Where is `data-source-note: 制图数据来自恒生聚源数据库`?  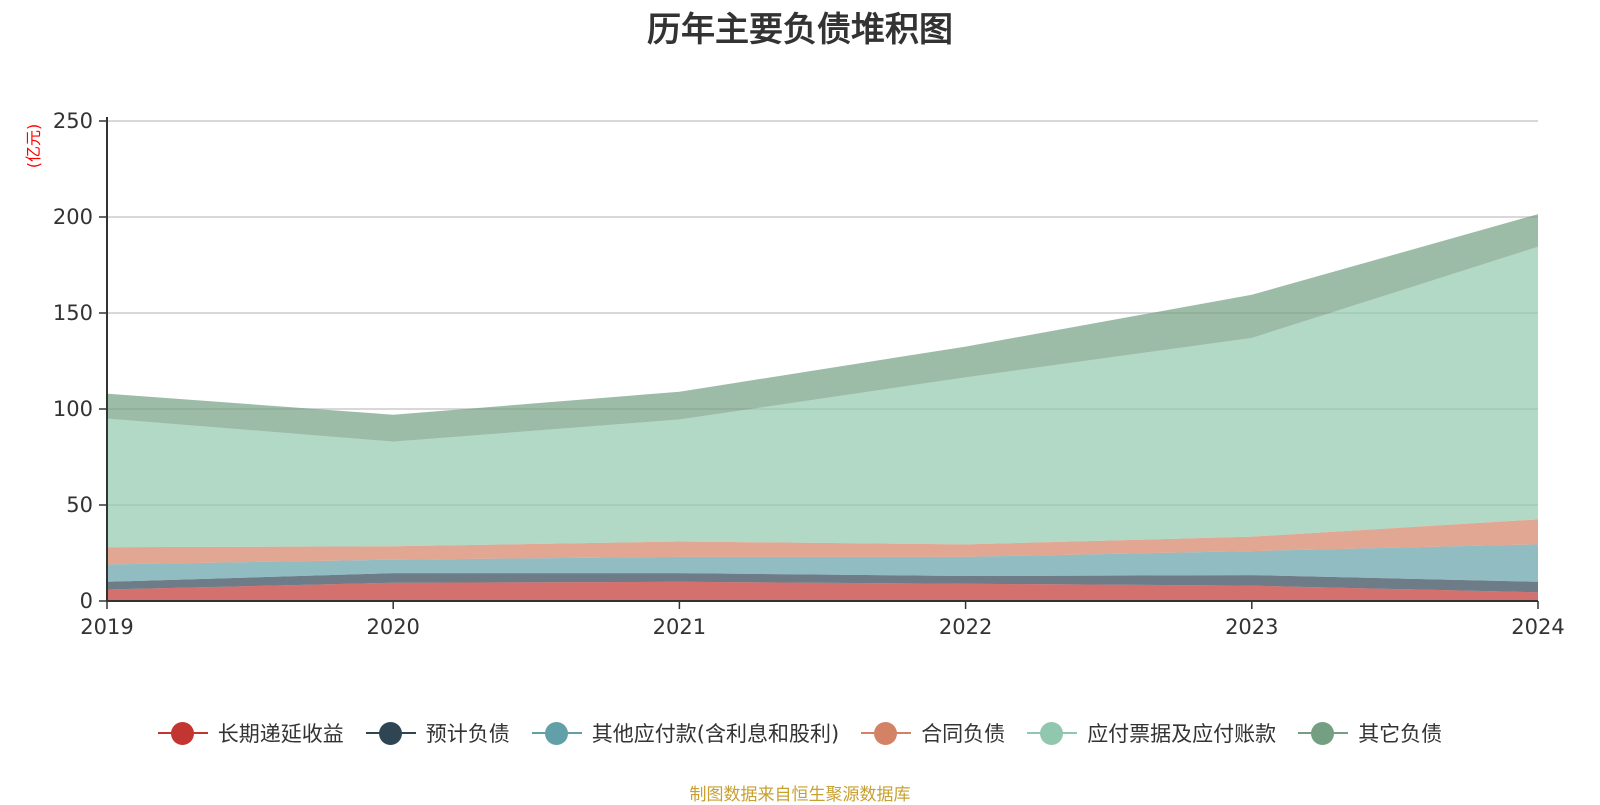
data-source-note: 制图数据来自恒生聚源数据库 is located at coordinates (800, 795).